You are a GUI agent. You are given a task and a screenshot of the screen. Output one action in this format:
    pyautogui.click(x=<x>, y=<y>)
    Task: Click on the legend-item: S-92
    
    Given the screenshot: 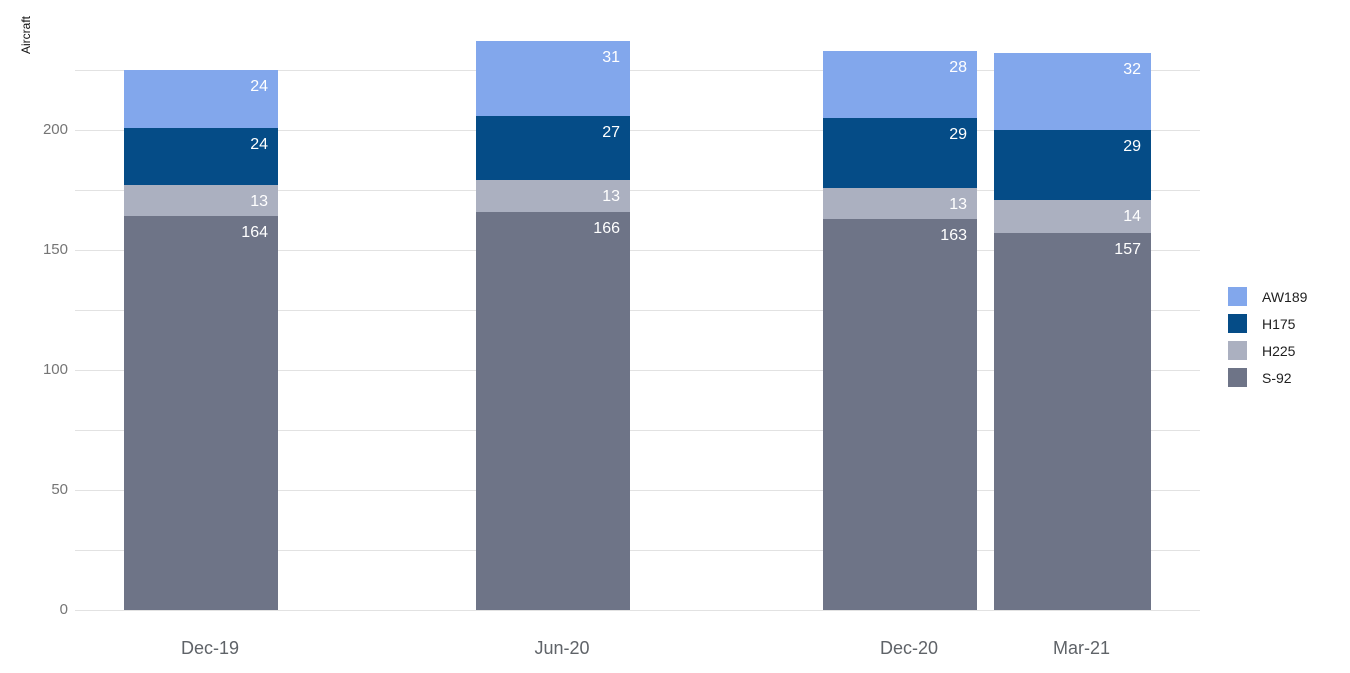 What is the action you would take?
    pyautogui.click(x=1267, y=377)
    